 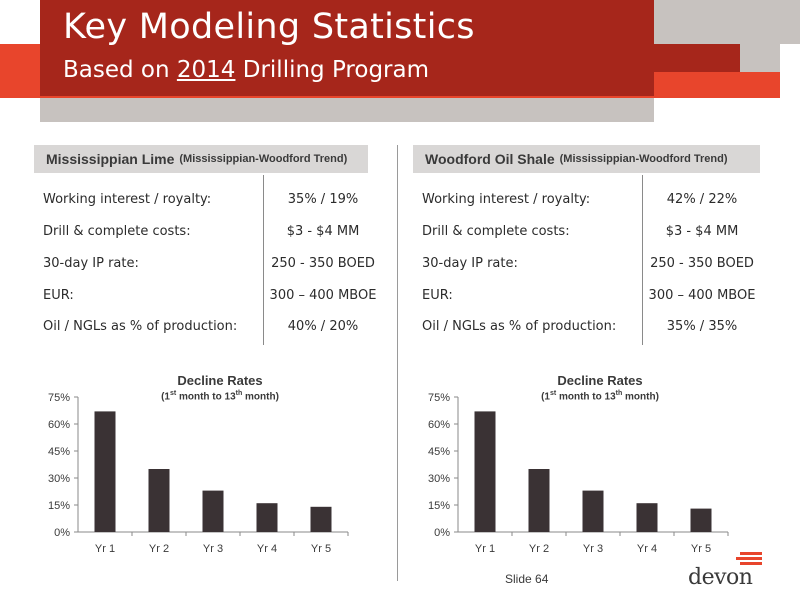 I want to click on panel-name: Mississippian Lime, so click(x=110, y=159).